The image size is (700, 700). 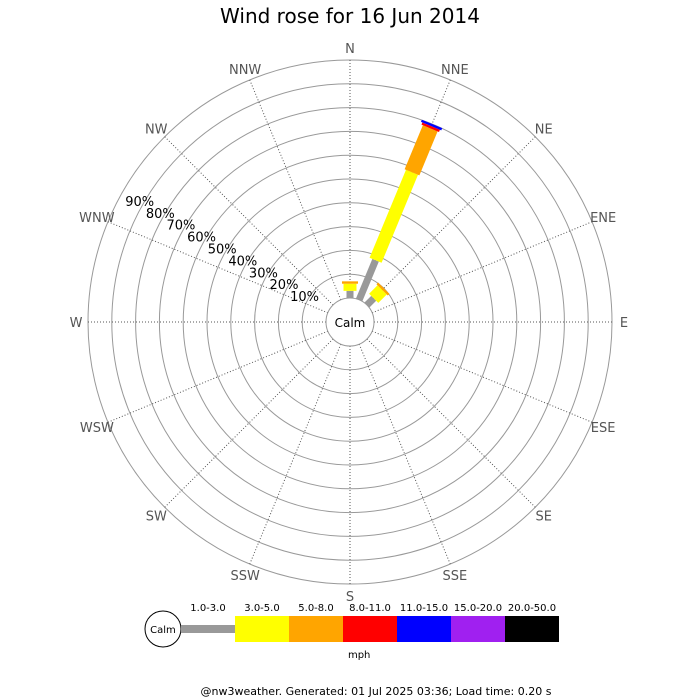 What do you see at coordinates (404, 454) in the screenshot?
I see `spoke-sse` at bounding box center [404, 454].